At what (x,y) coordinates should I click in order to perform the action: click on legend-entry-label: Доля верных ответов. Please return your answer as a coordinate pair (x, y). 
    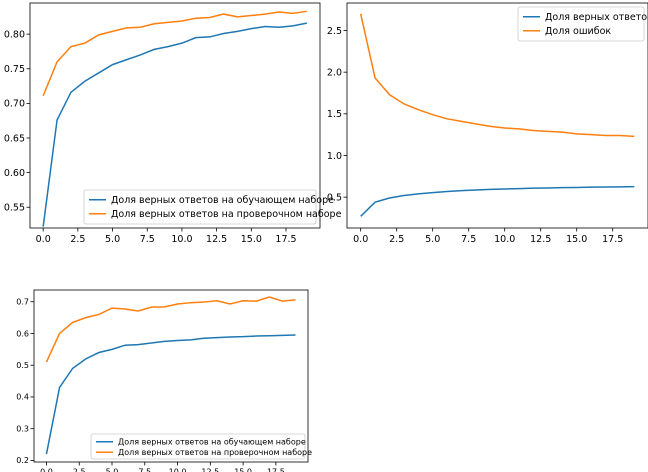
    Looking at the image, I should click on (596, 17).